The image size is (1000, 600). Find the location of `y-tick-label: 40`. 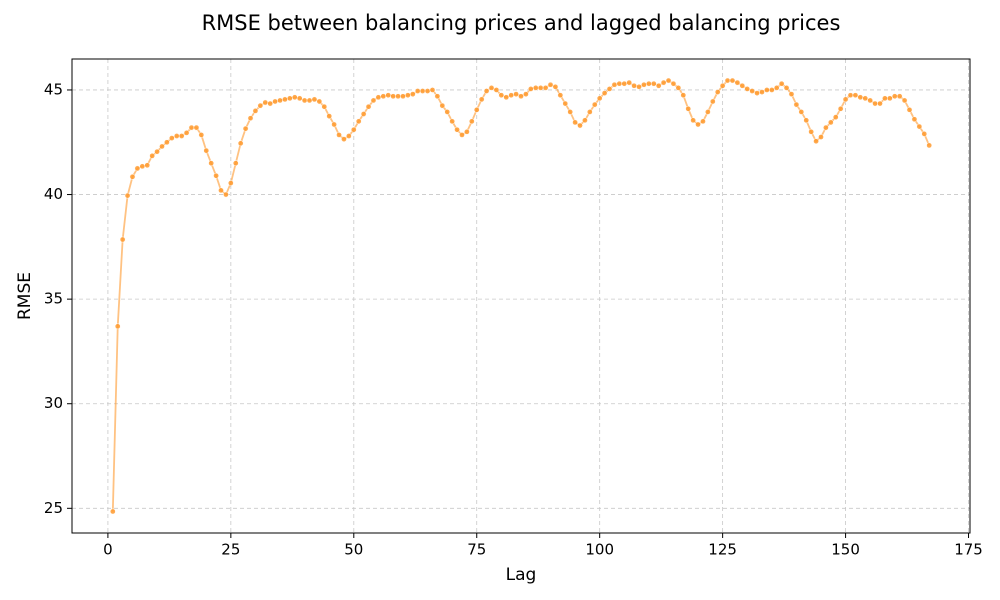

y-tick-label: 40 is located at coordinates (53, 194).